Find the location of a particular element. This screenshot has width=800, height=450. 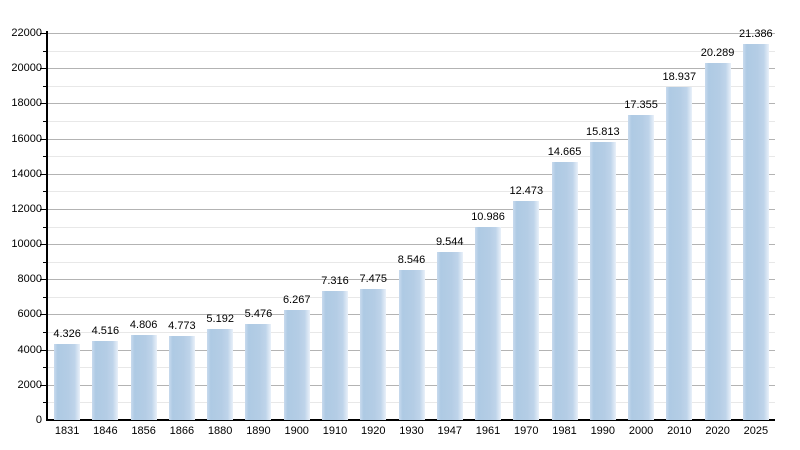

bar-1970 is located at coordinates (526, 310).